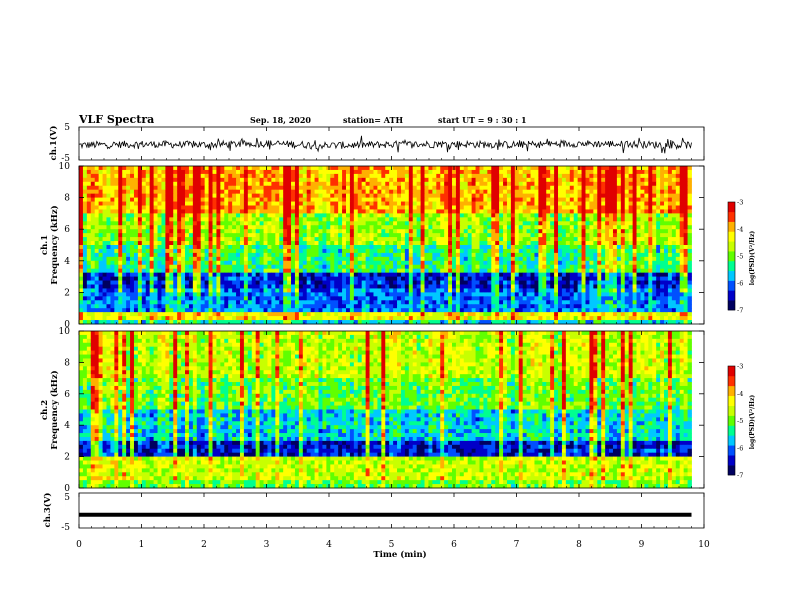  Describe the element at coordinates (280, 120) in the screenshot. I see `header-date: Sep. 18, 2020` at that location.